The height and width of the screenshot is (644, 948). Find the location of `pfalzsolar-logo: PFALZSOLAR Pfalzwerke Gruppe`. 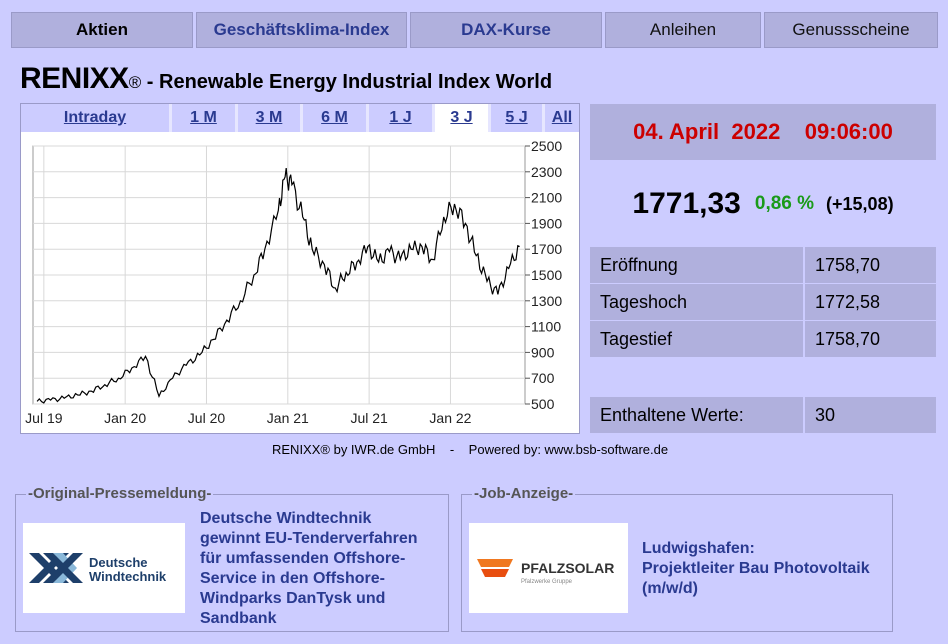

pfalzsolar-logo: PFALZSOLAR Pfalzwerke Gruppe is located at coordinates (548, 568).